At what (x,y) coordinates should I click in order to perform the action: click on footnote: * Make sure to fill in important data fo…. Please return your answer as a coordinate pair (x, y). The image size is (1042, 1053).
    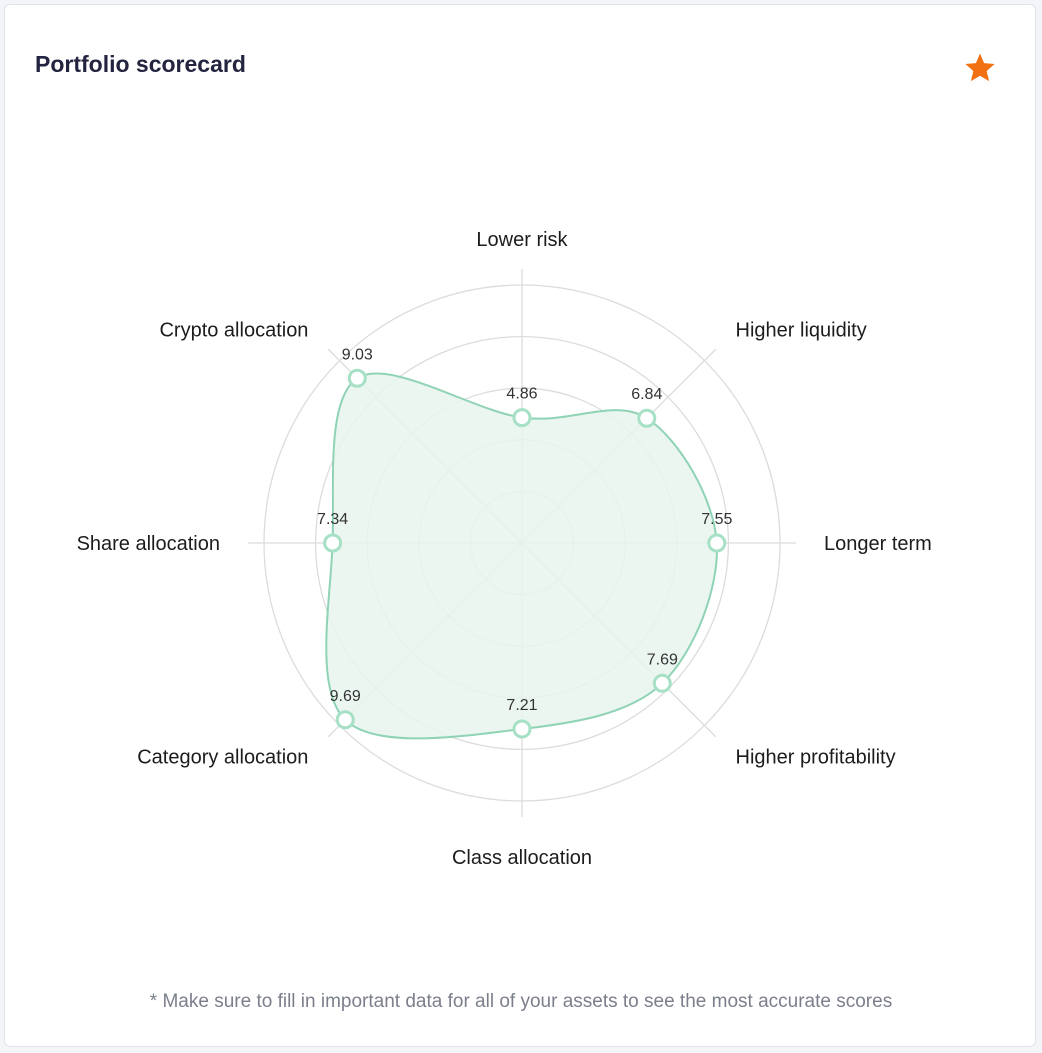
    Looking at the image, I should click on (521, 1001).